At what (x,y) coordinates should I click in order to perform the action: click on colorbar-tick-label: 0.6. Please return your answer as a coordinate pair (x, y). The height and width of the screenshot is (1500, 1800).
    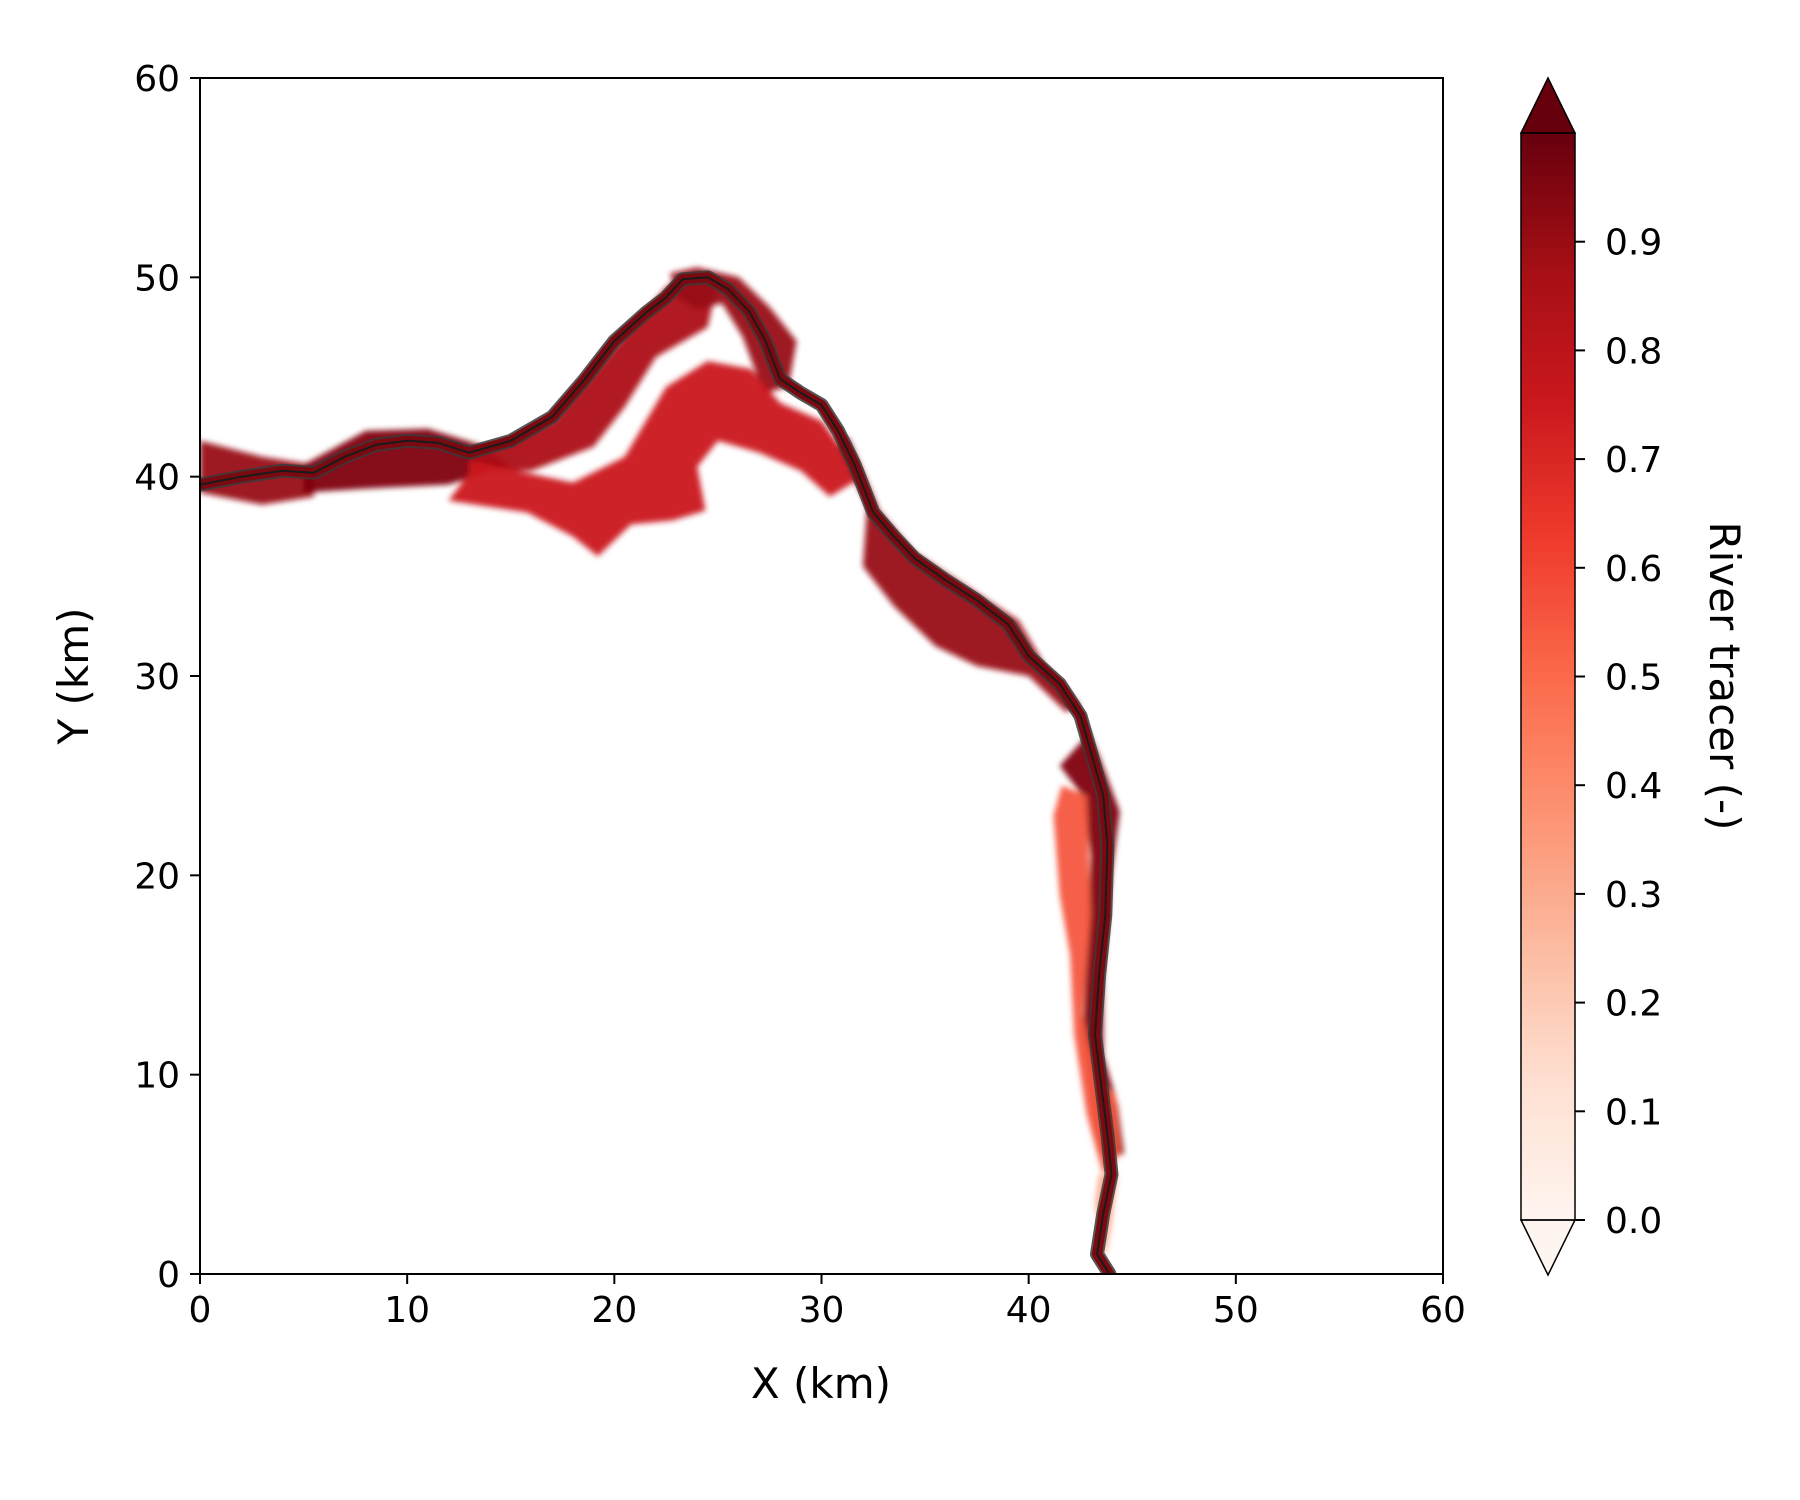
    Looking at the image, I should click on (1633, 569).